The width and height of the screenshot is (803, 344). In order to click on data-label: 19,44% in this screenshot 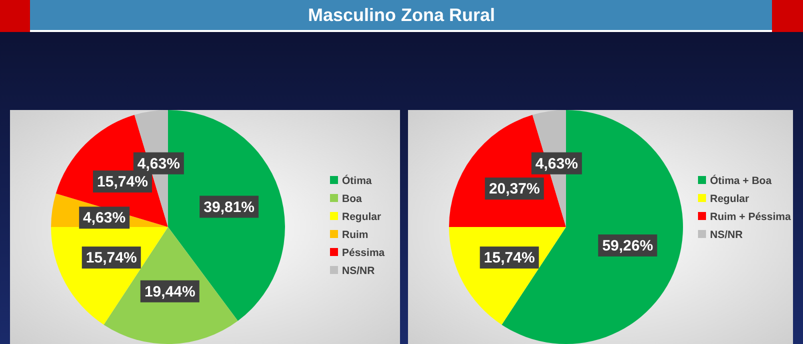, I will do `click(170, 291)`.